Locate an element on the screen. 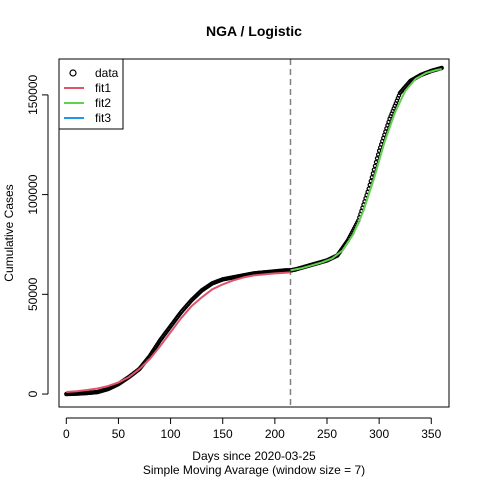 The width and height of the screenshot is (480, 480). legend: data fit1 fit2 fit3 is located at coordinates (91, 94).